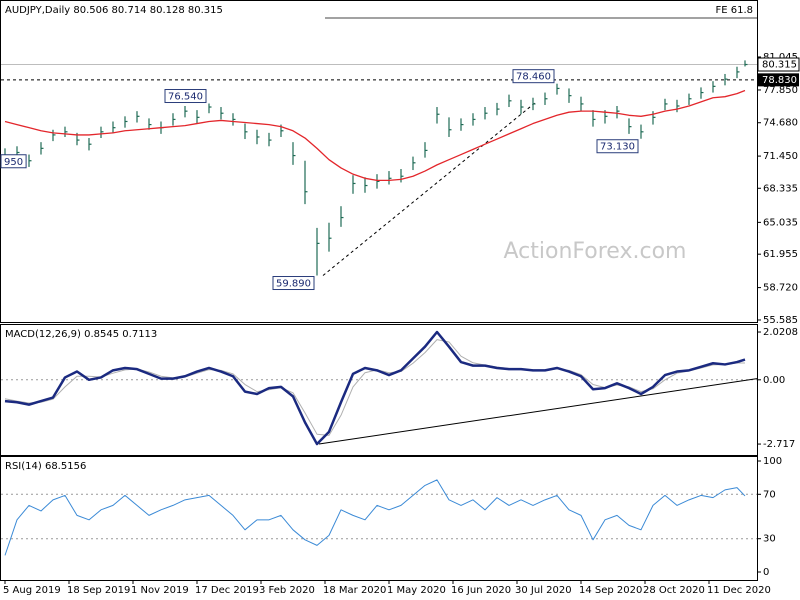 The height and width of the screenshot is (600, 800). What do you see at coordinates (780, 332) in the screenshot?
I see `y-tick-label: 2.0208` at bounding box center [780, 332].